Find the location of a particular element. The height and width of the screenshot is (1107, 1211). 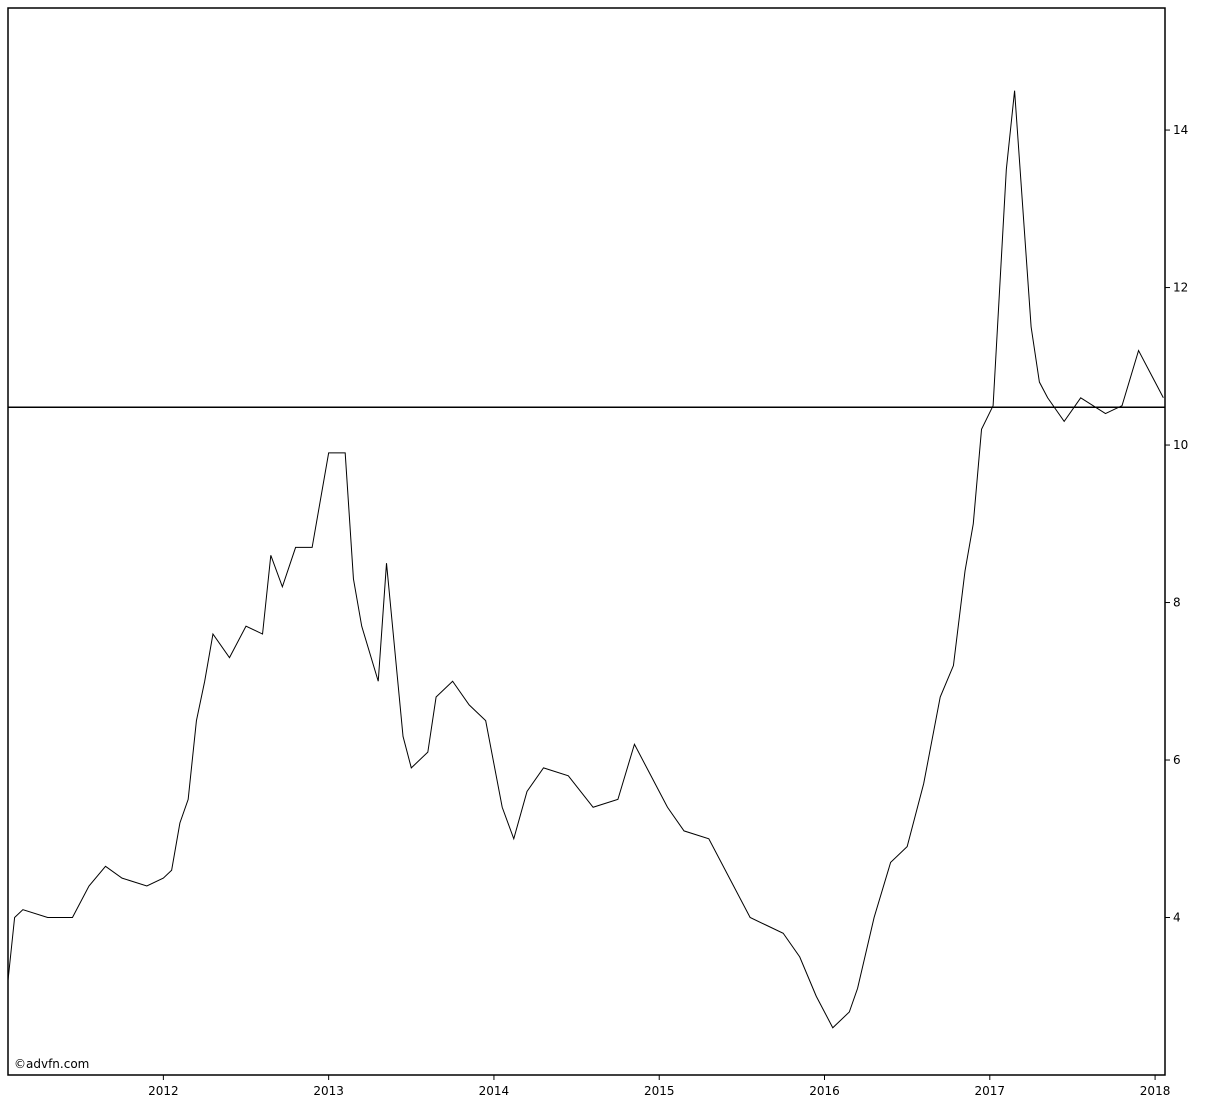

x-tick-label: 2013 is located at coordinates (328, 1091).